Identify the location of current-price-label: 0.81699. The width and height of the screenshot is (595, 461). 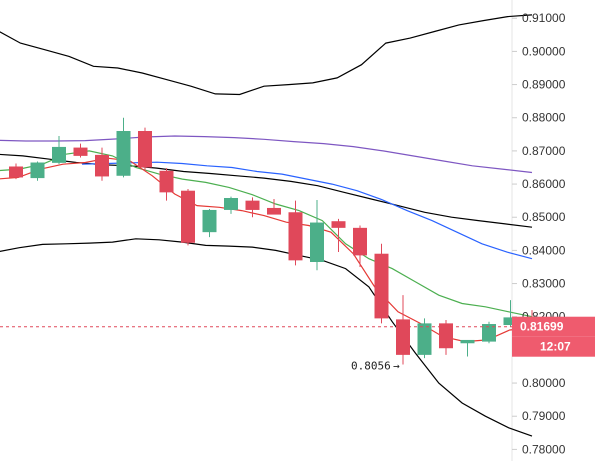
(542, 327).